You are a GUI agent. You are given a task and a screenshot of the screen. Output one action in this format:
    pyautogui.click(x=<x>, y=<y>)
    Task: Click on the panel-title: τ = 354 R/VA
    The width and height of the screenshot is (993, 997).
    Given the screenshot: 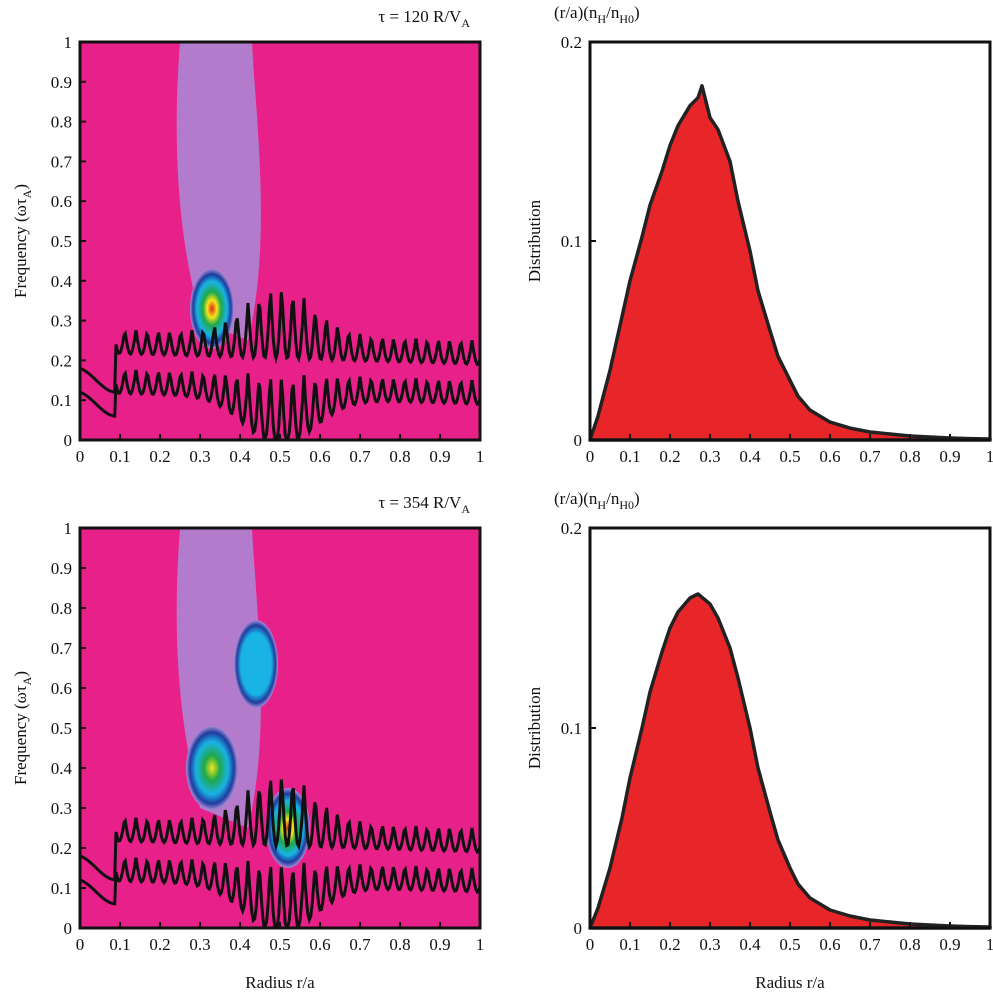 What is the action you would take?
    pyautogui.click(x=424, y=504)
    